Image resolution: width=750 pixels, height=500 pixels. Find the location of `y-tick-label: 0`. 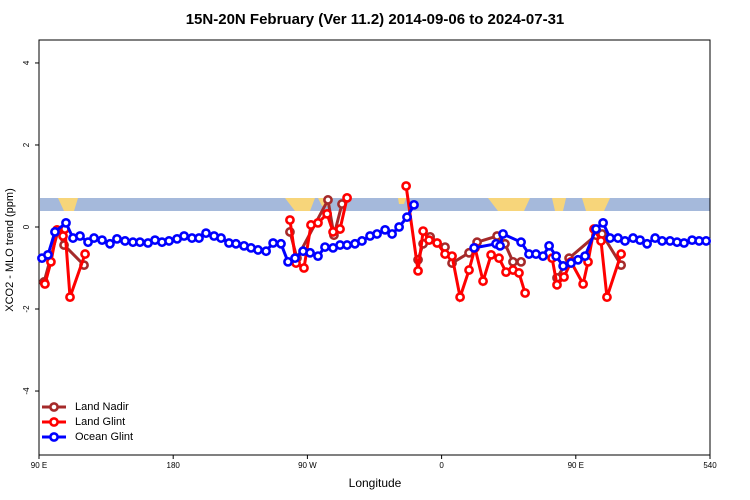

y-tick-label: 0 is located at coordinates (26, 226).